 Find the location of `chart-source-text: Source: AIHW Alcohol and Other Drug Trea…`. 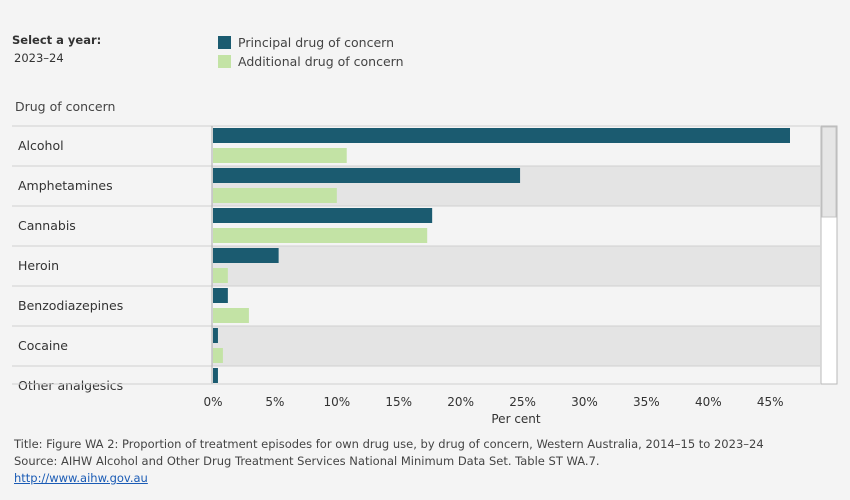

chart-source-text: Source: AIHW Alcohol and Other Drug Trea… is located at coordinates (307, 461).